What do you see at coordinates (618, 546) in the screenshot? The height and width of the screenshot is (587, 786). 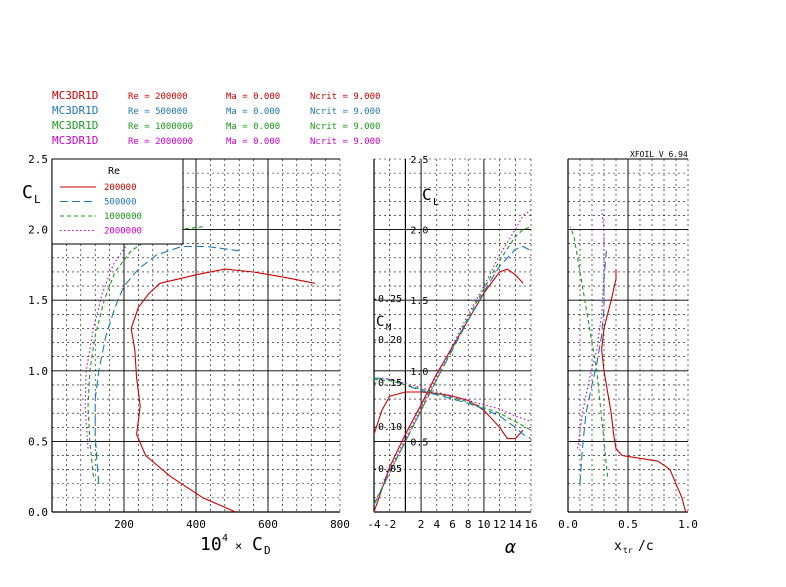 I see `xtr-axis-label: x` at bounding box center [618, 546].